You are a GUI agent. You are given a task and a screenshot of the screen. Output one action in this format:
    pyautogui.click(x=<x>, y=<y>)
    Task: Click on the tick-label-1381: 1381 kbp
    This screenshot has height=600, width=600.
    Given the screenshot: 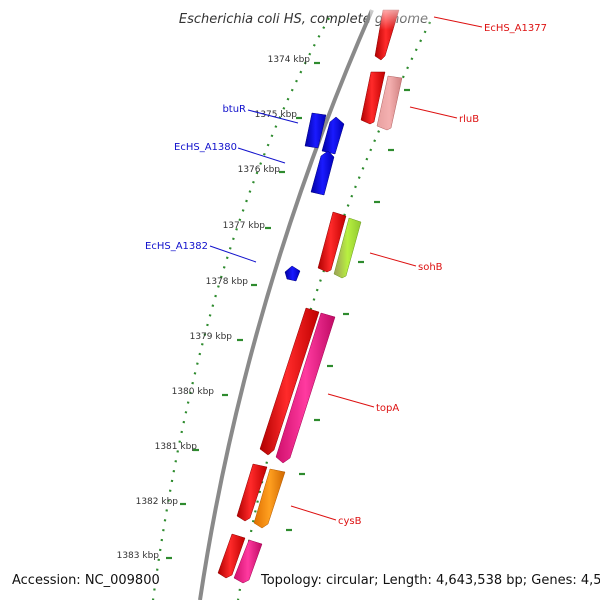 What is the action you would take?
    pyautogui.click(x=176, y=447)
    